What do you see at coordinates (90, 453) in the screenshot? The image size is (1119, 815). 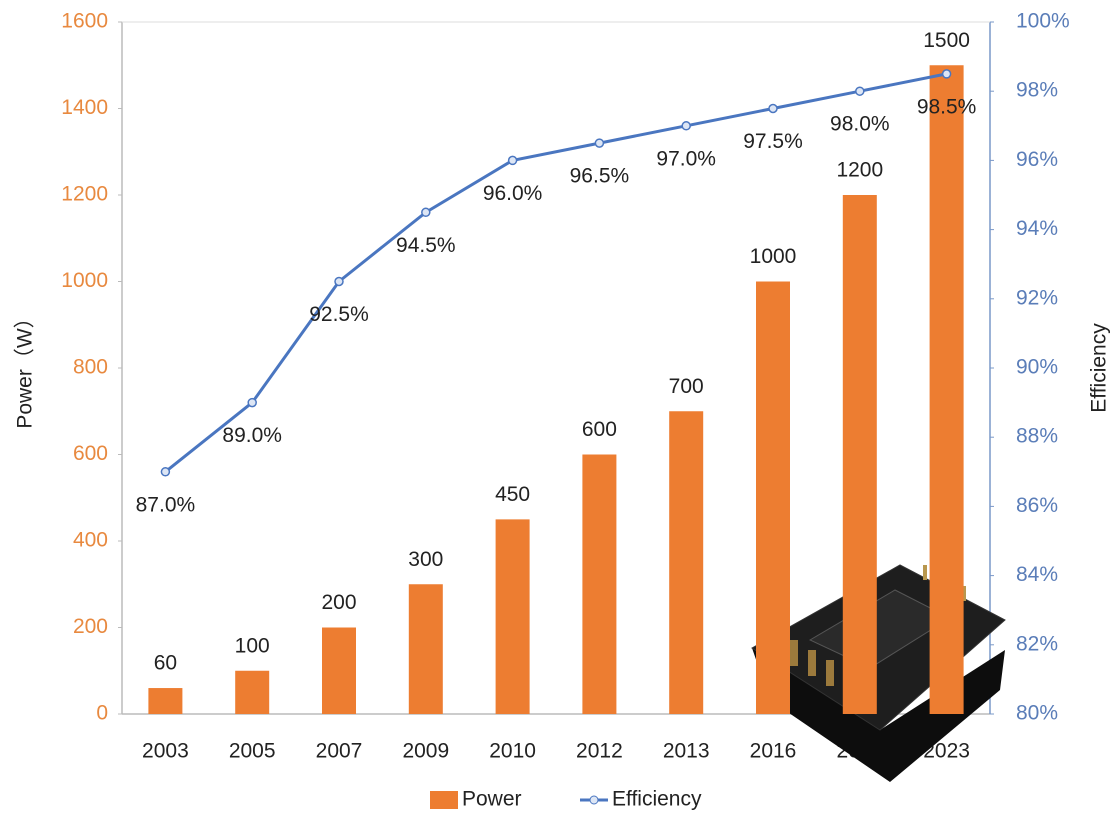 I see `y-tick-label: 600` at bounding box center [90, 453].